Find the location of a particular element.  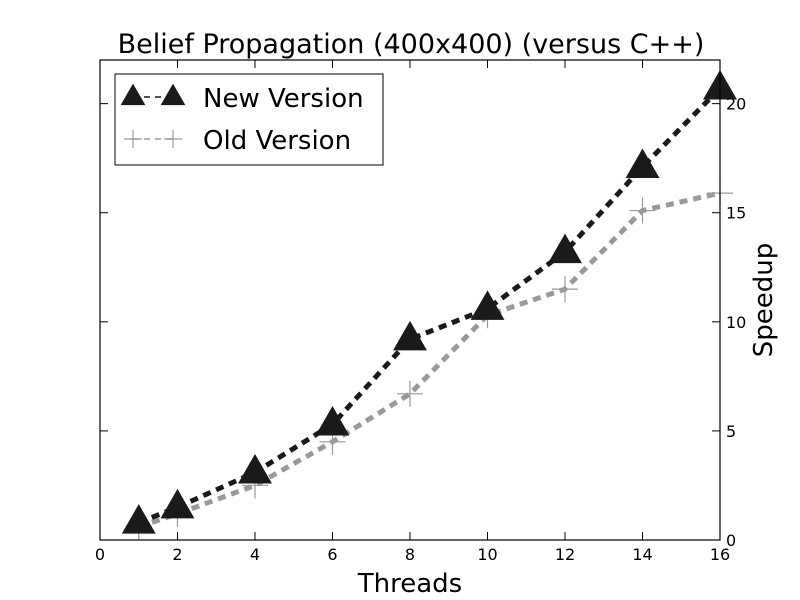

x-tick-label: 6 is located at coordinates (332, 554).